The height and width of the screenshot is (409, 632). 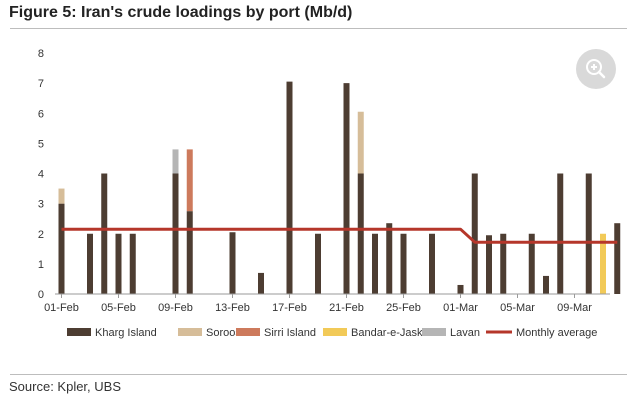 What do you see at coordinates (556, 333) in the screenshot?
I see `legend-label-monthly-average: Monthly average` at bounding box center [556, 333].